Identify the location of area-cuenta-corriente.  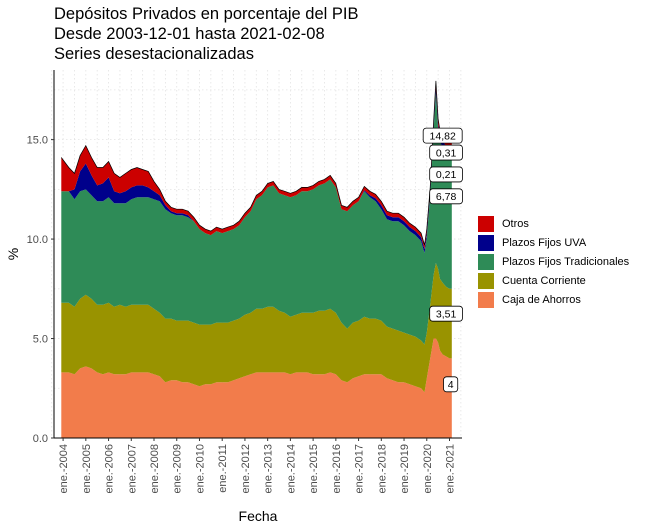
(256, 328).